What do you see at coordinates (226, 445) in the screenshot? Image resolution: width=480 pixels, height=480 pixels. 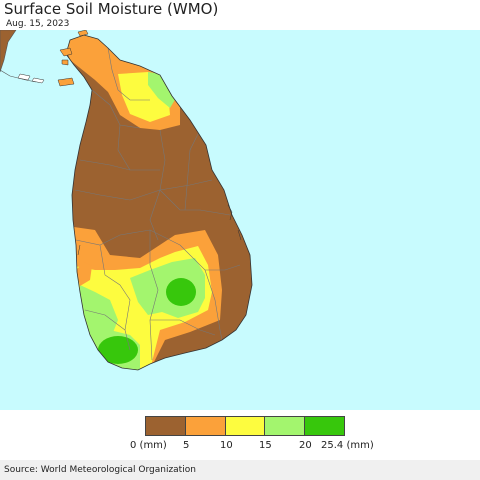 I see `legend-label-10: 10` at bounding box center [226, 445].